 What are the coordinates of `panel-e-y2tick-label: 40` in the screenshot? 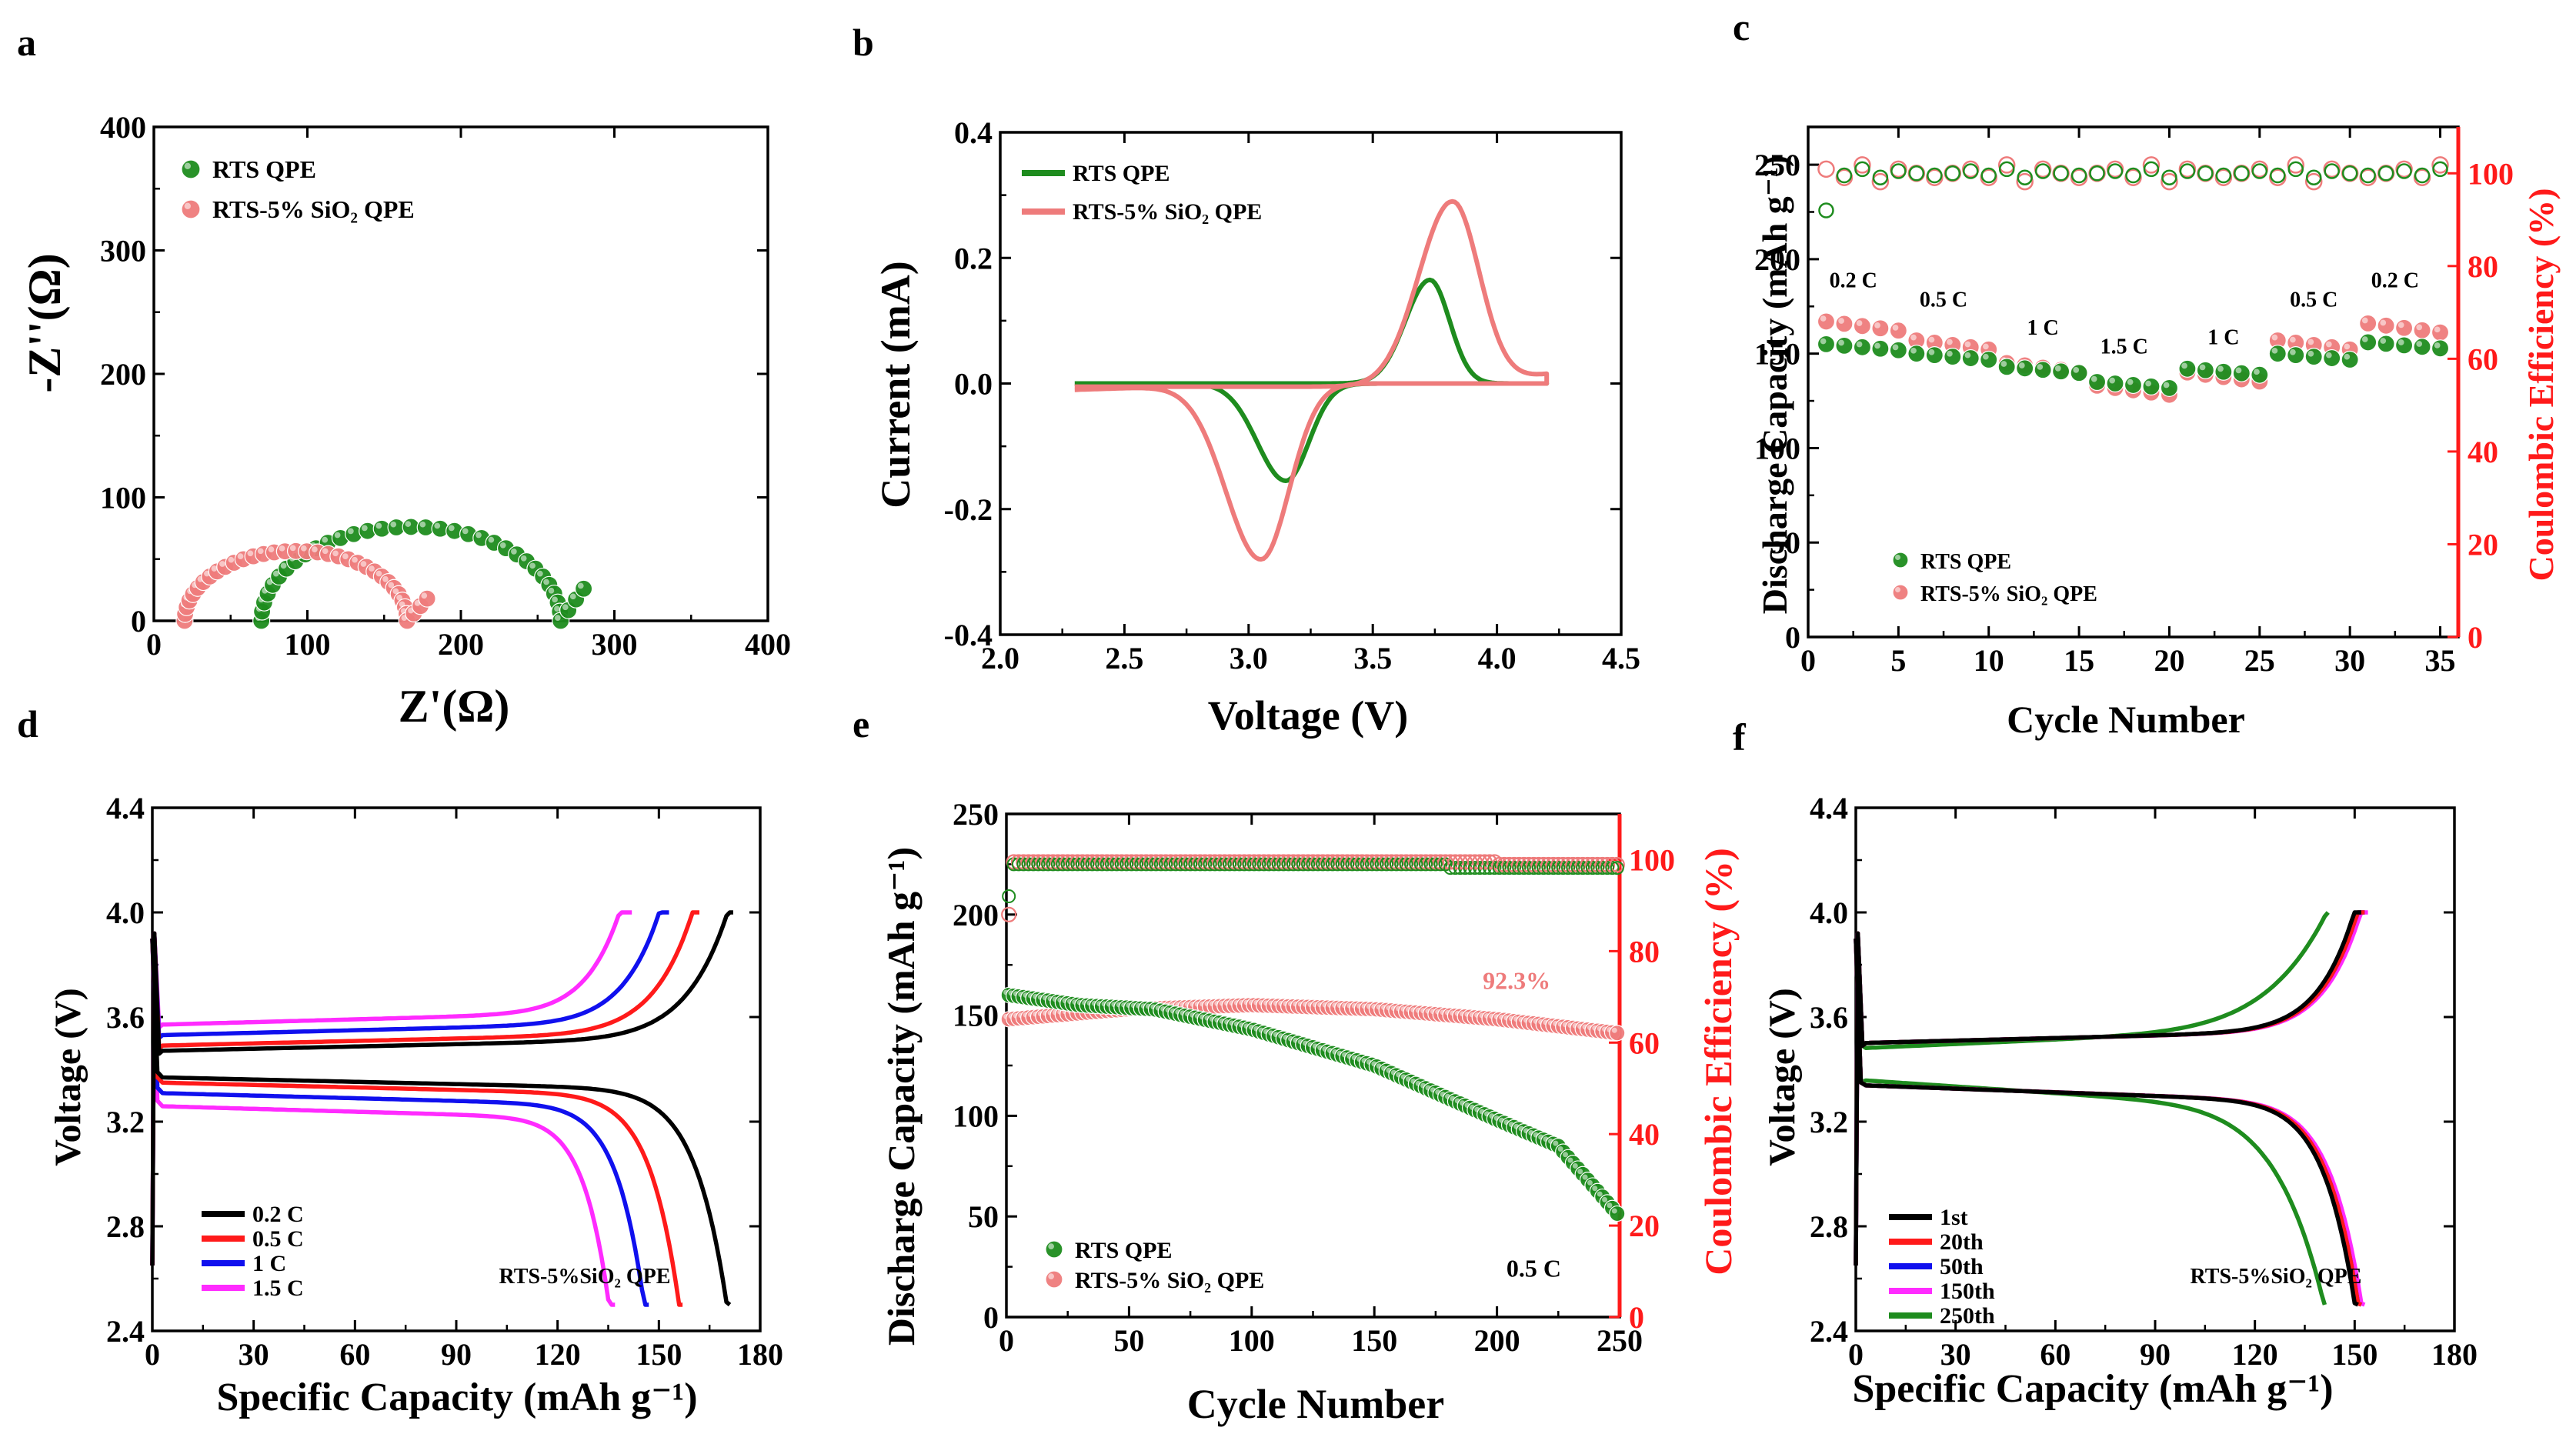 It's located at (1644, 1134).